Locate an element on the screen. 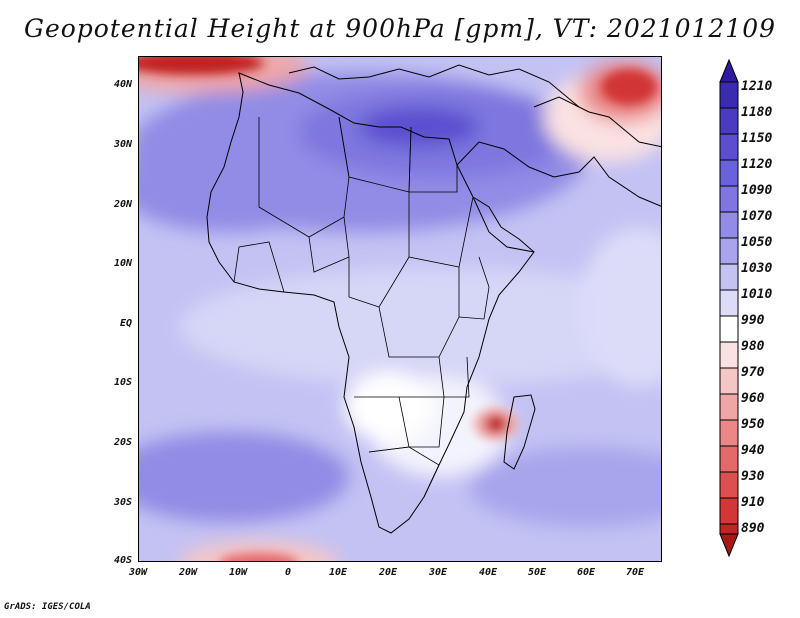 Image resolution: width=800 pixels, height=618 pixels. border-south-africa is located at coordinates (404, 472).